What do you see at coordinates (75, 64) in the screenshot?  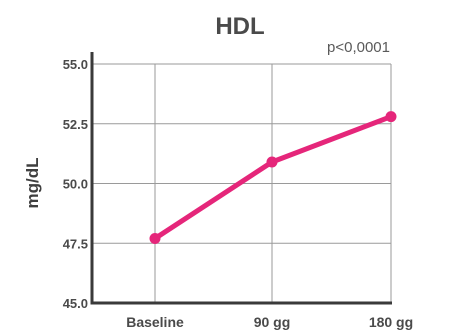 I see `y-tick-label: 55.0` at bounding box center [75, 64].